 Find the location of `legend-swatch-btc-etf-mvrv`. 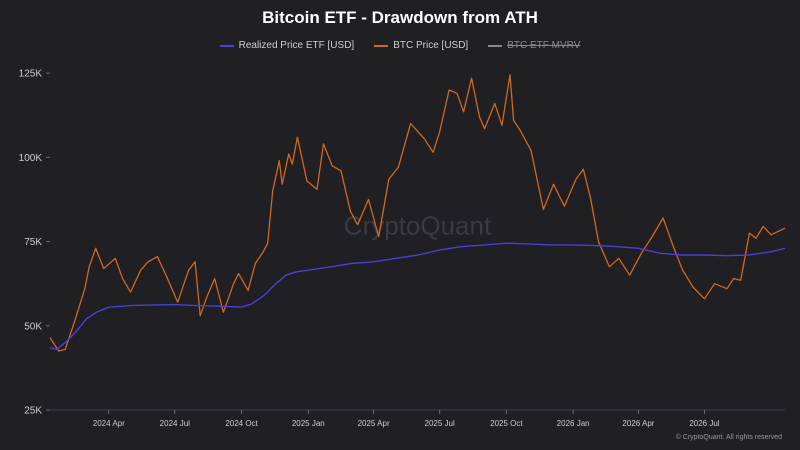

legend-swatch-btc-etf-mvrv is located at coordinates (495, 45).